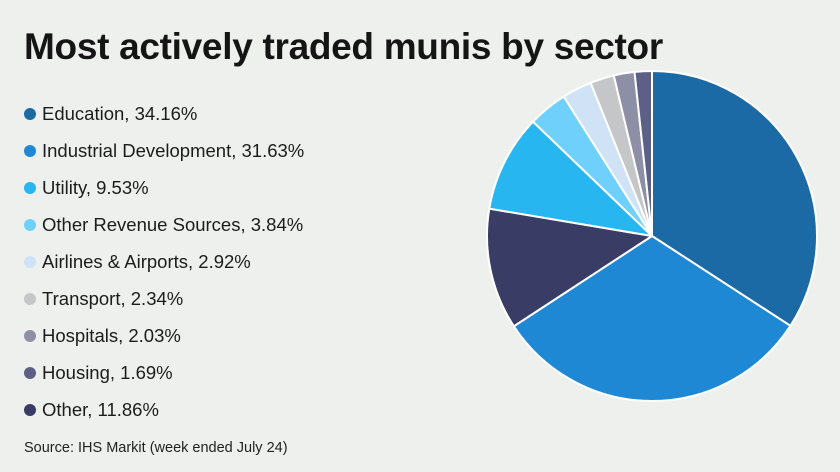  I want to click on legend-label: Education, 34.16%, so click(120, 113).